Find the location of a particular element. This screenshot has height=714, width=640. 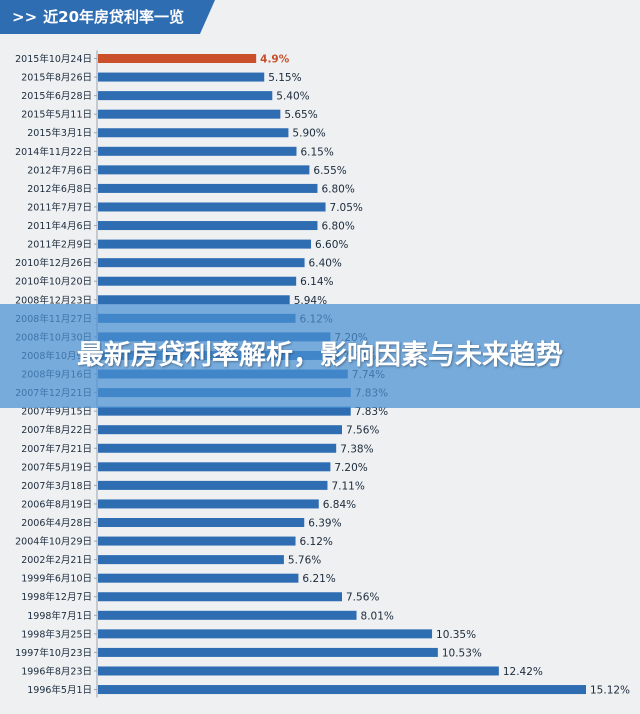

category-label: 2007年3月18日 is located at coordinates (56, 486).